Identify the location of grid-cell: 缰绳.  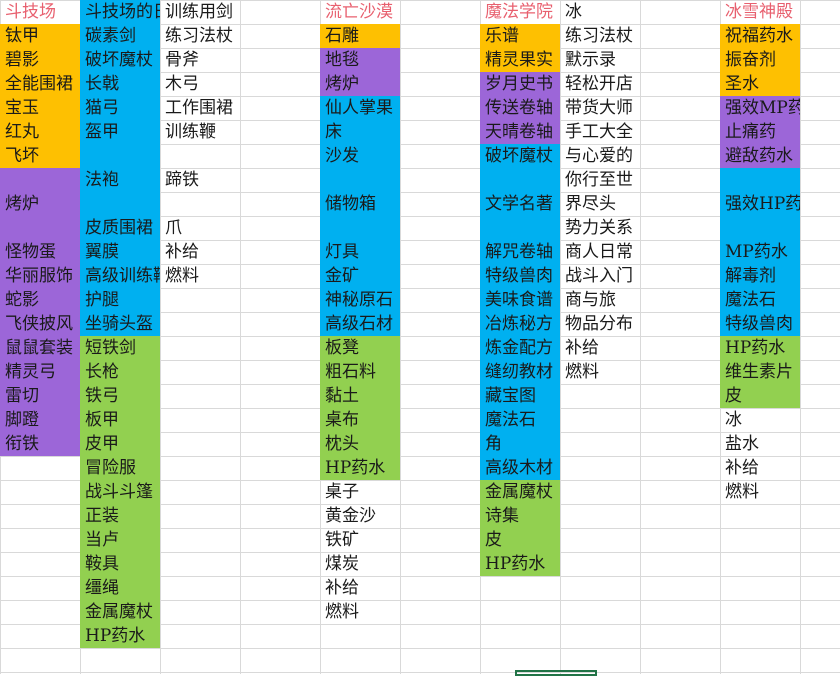
(120, 588).